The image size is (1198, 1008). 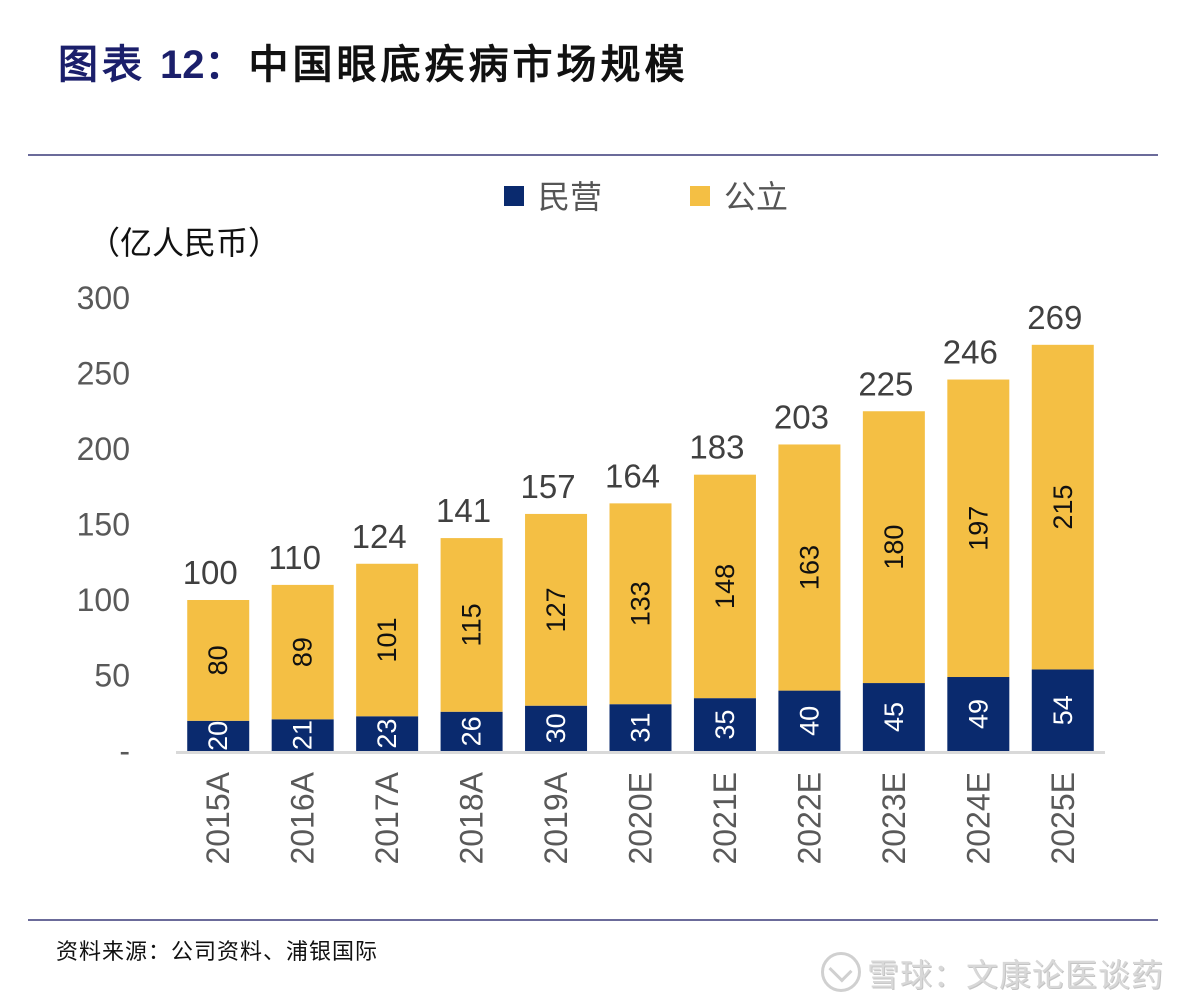 I want to click on y-tick-label: 100, so click(x=103, y=600).